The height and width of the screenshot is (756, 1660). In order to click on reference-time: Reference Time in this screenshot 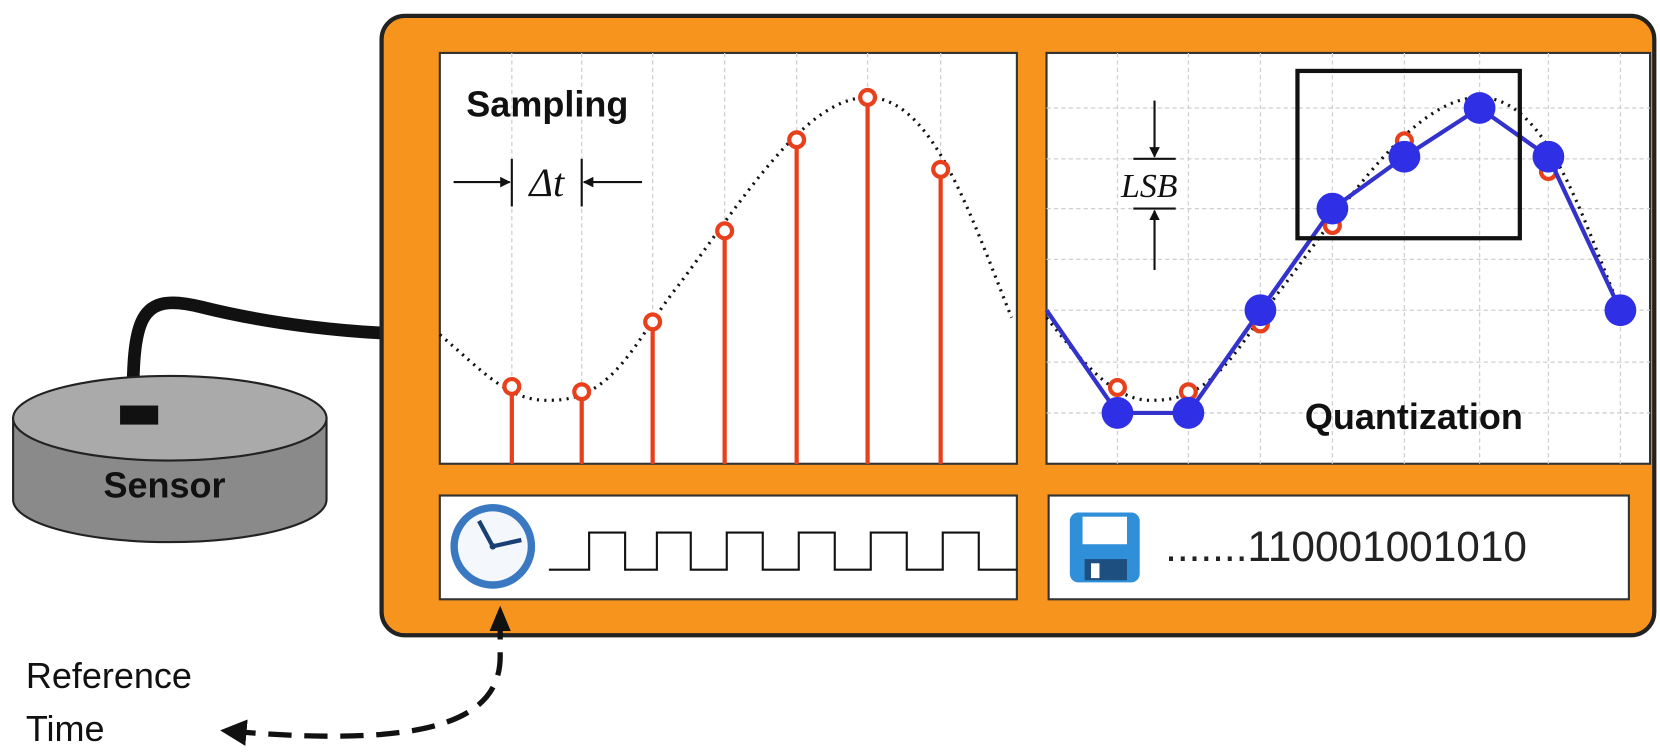, I will do `click(268, 677)`.